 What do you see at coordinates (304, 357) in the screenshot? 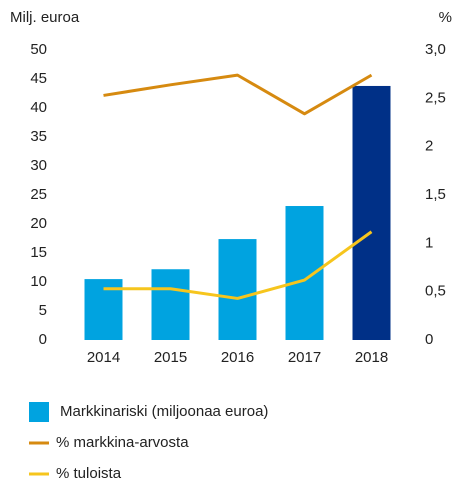
I see `x-tick-label: 2017` at bounding box center [304, 357].